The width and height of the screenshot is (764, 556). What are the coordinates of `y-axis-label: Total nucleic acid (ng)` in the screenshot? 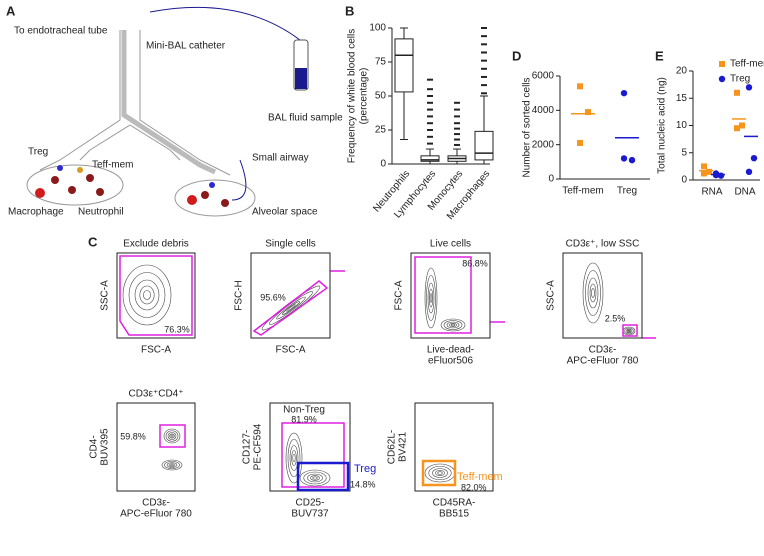 It's located at (662, 125).